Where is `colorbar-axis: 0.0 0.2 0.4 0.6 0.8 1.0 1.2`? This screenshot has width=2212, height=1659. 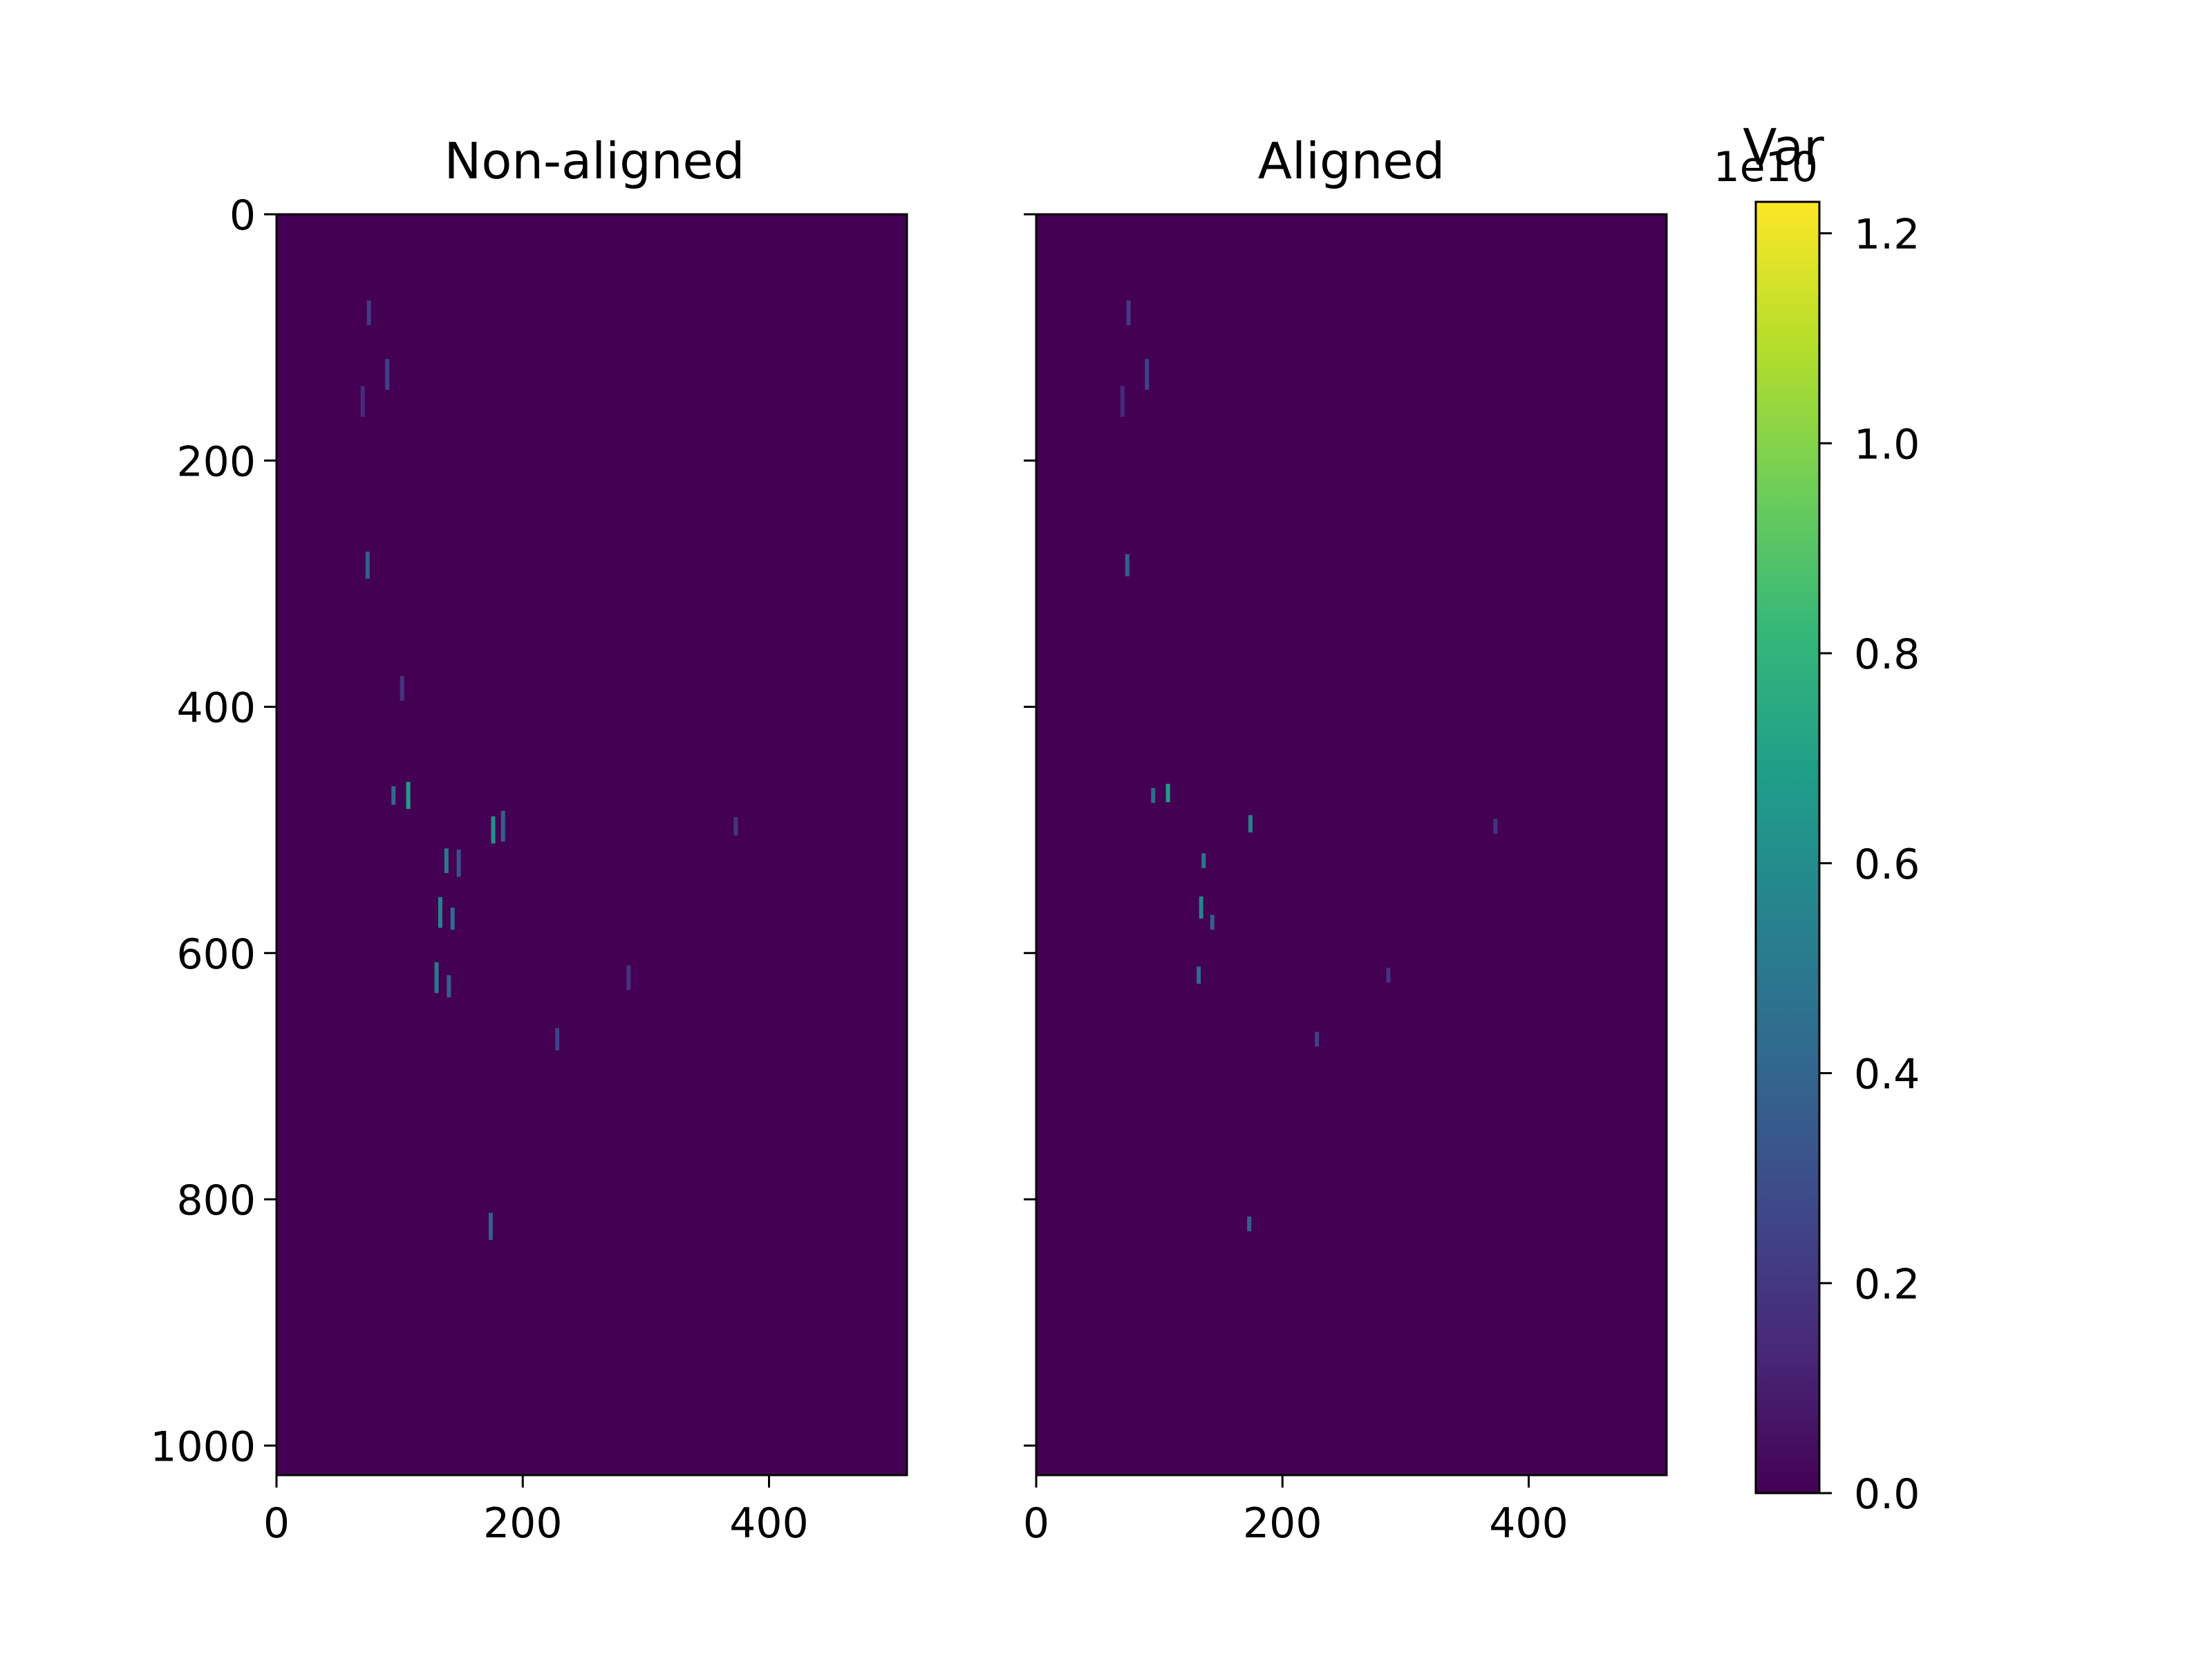
colorbar-axis: 0.0 0.2 0.4 0.6 0.8 1.0 1.2 is located at coordinates (1869, 865).